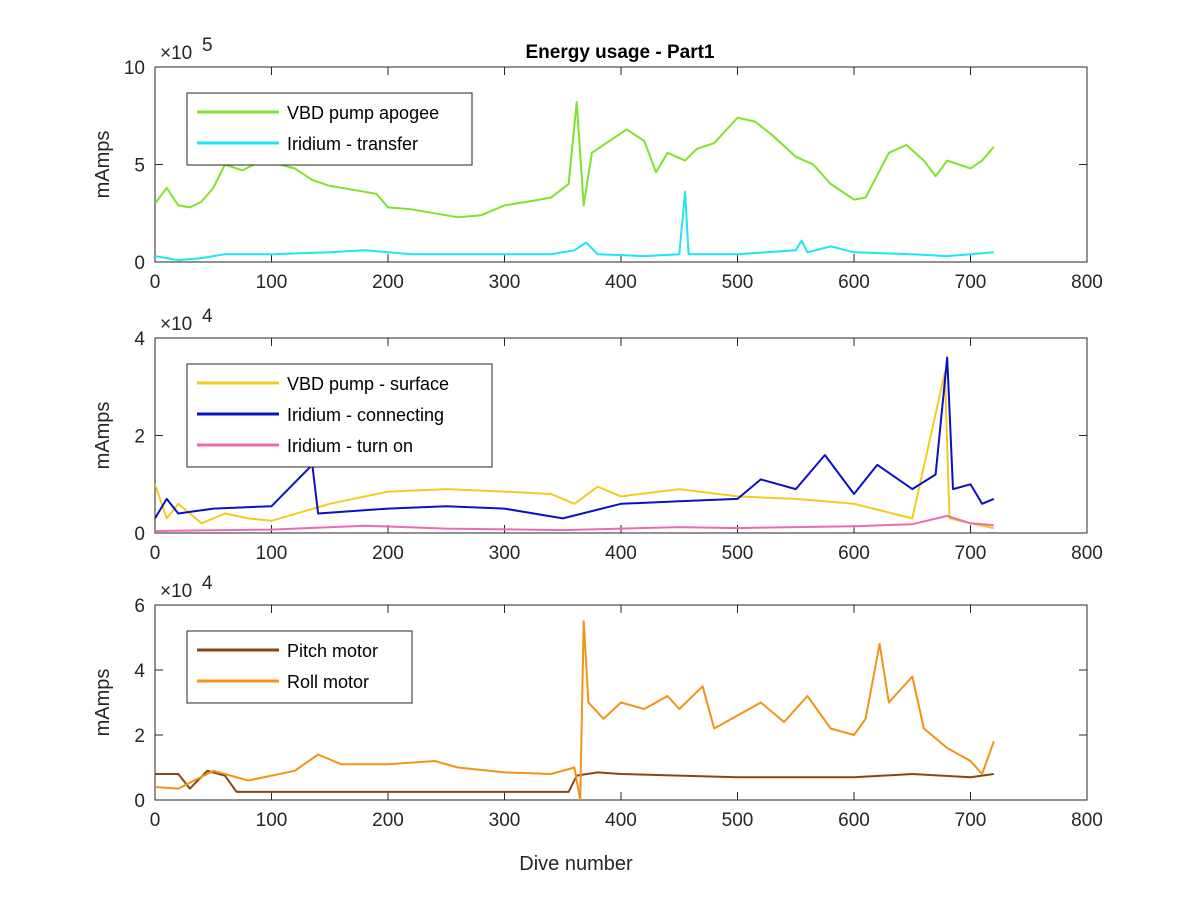 The width and height of the screenshot is (1200, 900). Describe the element at coordinates (332, 651) in the screenshot. I see `legend-label: Pitch motor` at that location.